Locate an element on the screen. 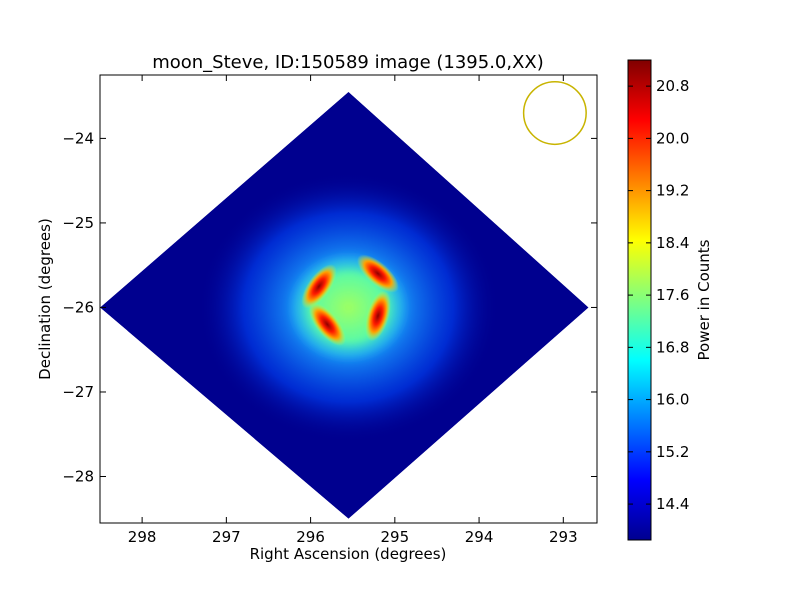 This screenshot has width=800, height=600. x-tick-label: 298 is located at coordinates (142, 537).